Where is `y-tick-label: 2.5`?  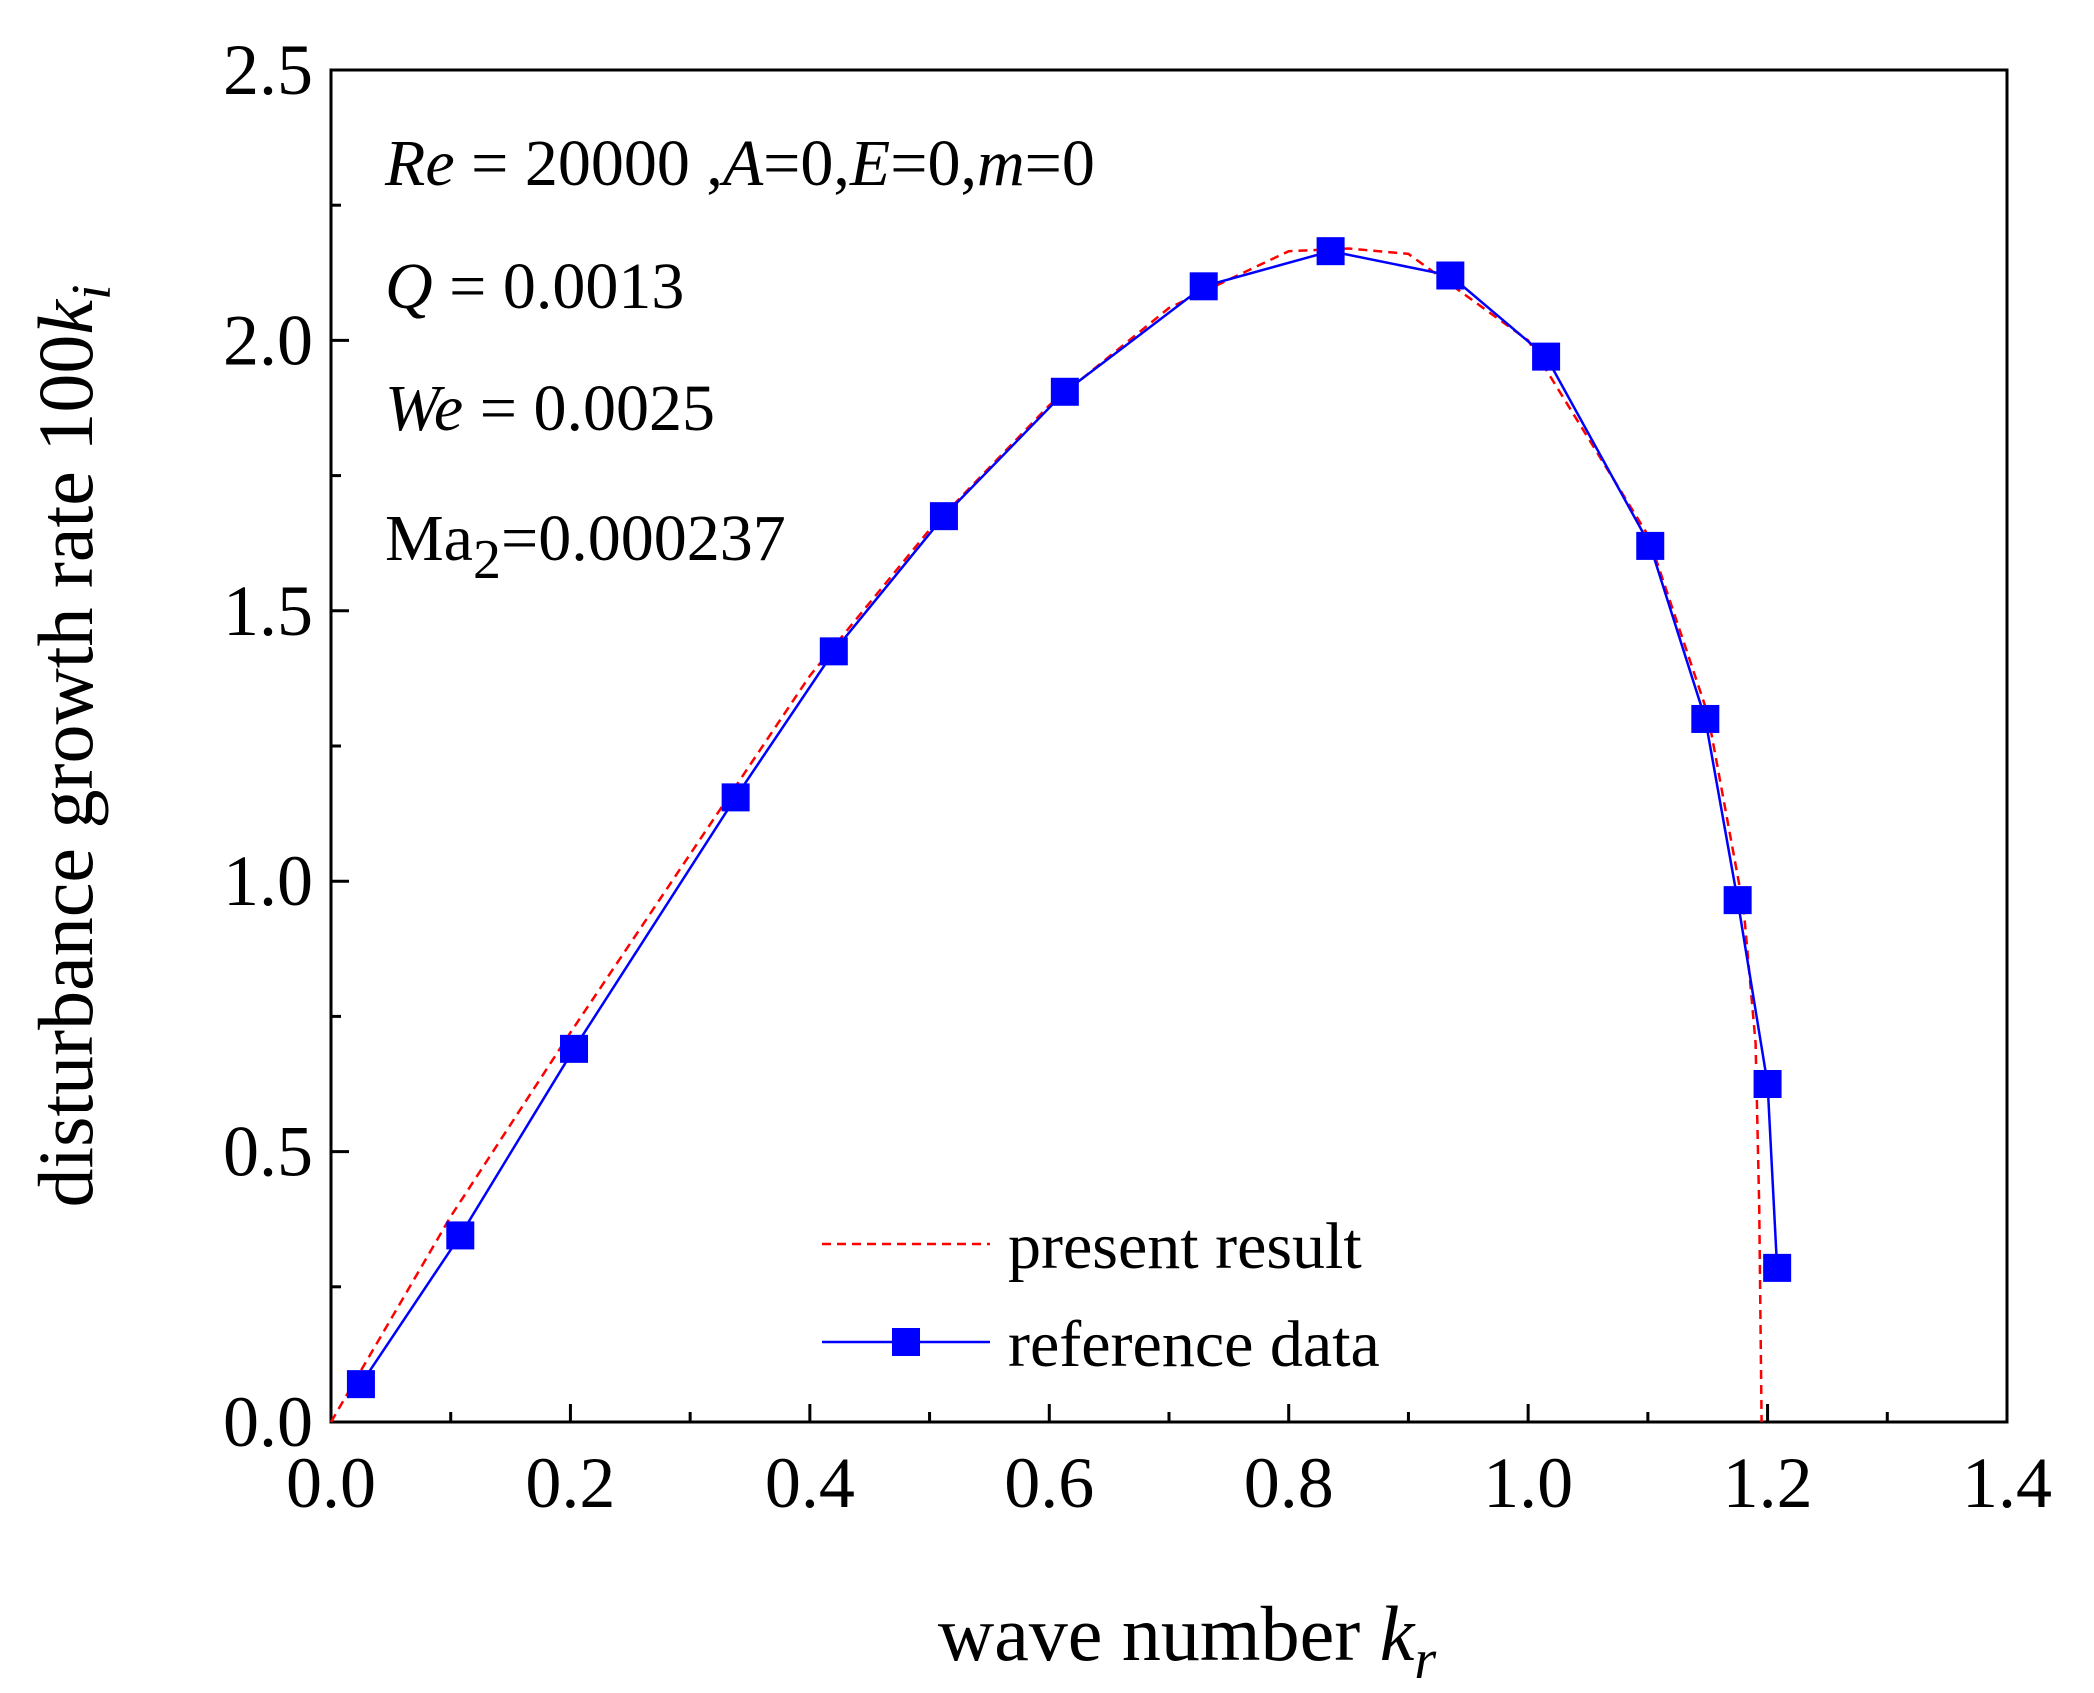 y-tick-label: 2.5 is located at coordinates (268, 70).